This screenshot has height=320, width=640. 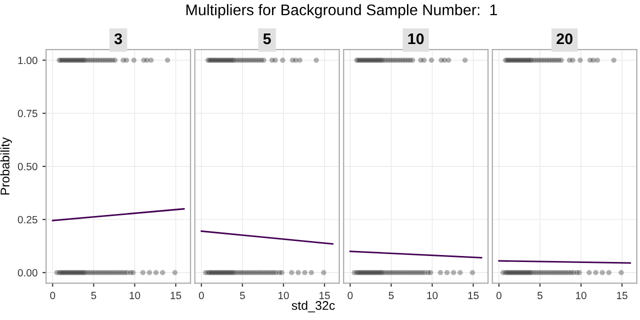 I want to click on y-tick-label: 0.00, so click(x=28, y=272).